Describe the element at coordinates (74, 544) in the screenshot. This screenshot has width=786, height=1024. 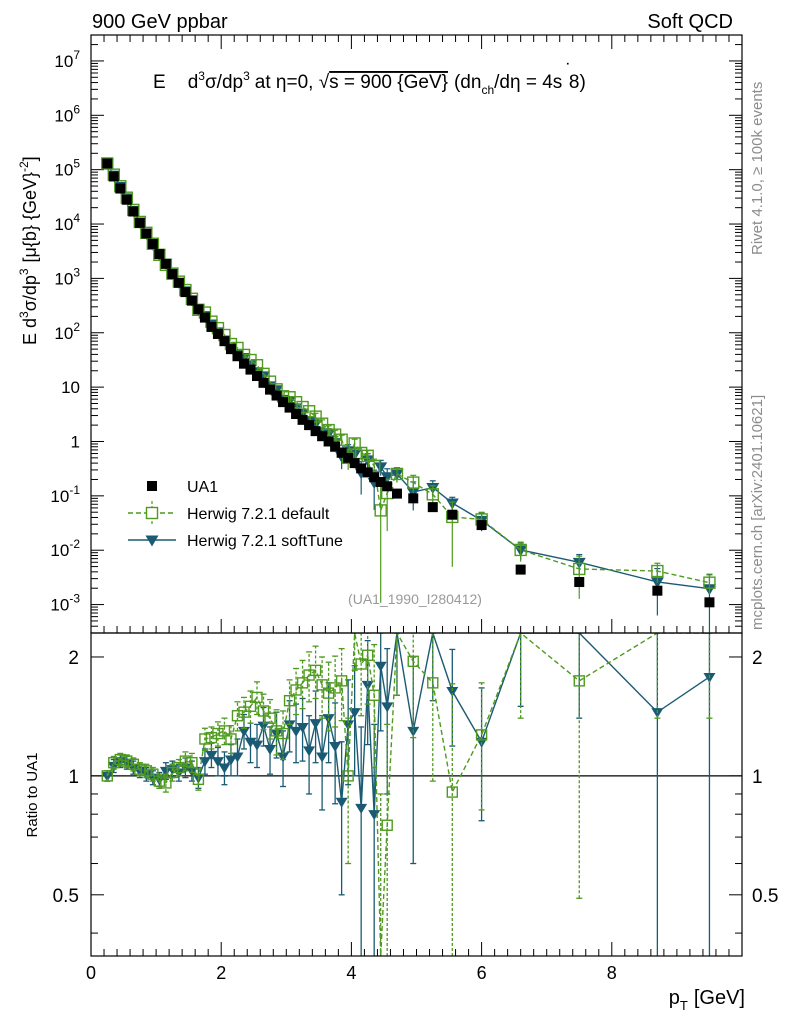
I see `y-tick-label-exp: -2` at that location.